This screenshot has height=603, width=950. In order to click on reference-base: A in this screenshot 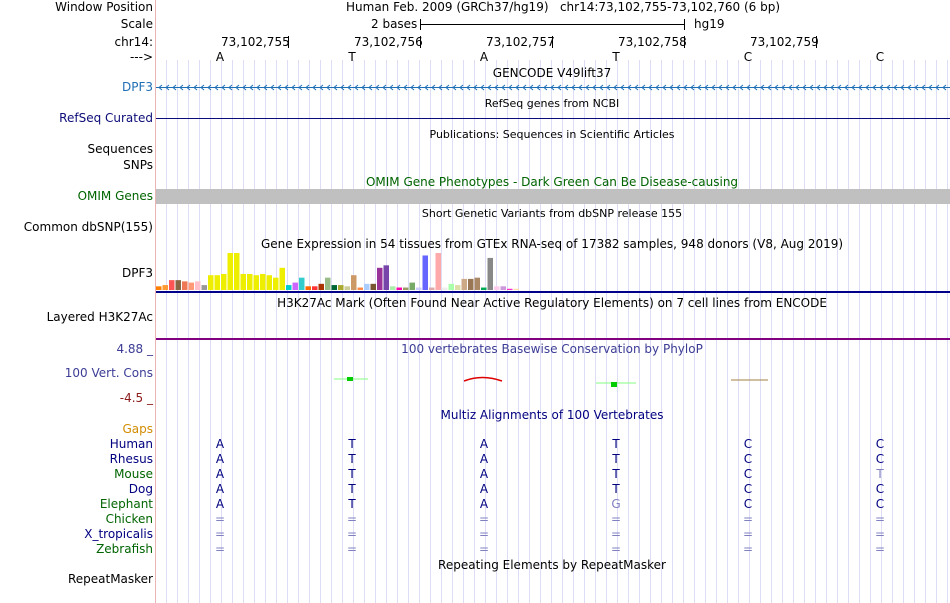, I will do `click(220, 57)`.